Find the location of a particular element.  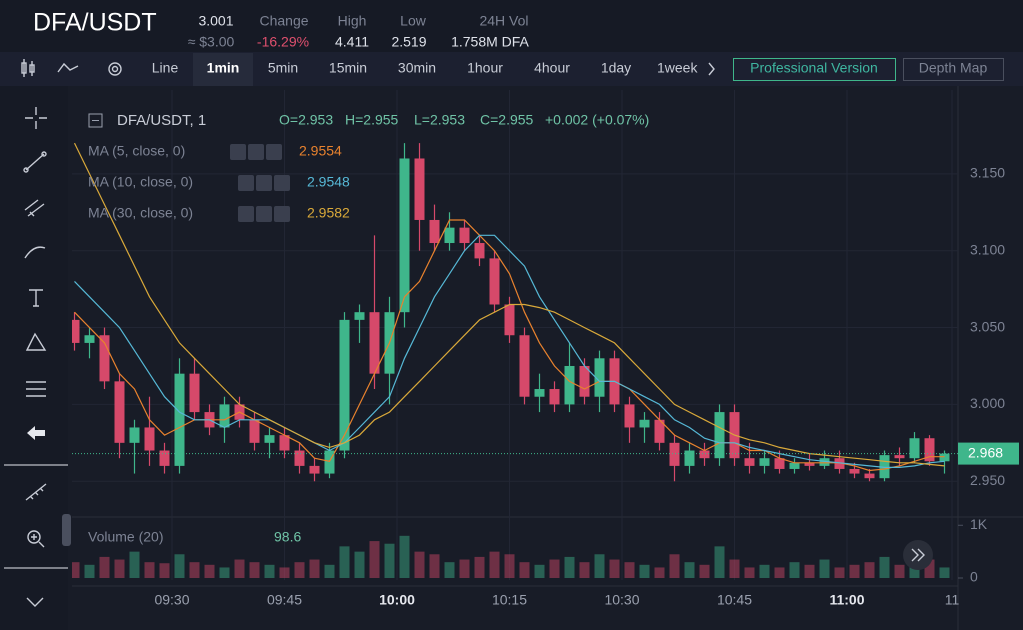

interval: 1min is located at coordinates (223, 68).